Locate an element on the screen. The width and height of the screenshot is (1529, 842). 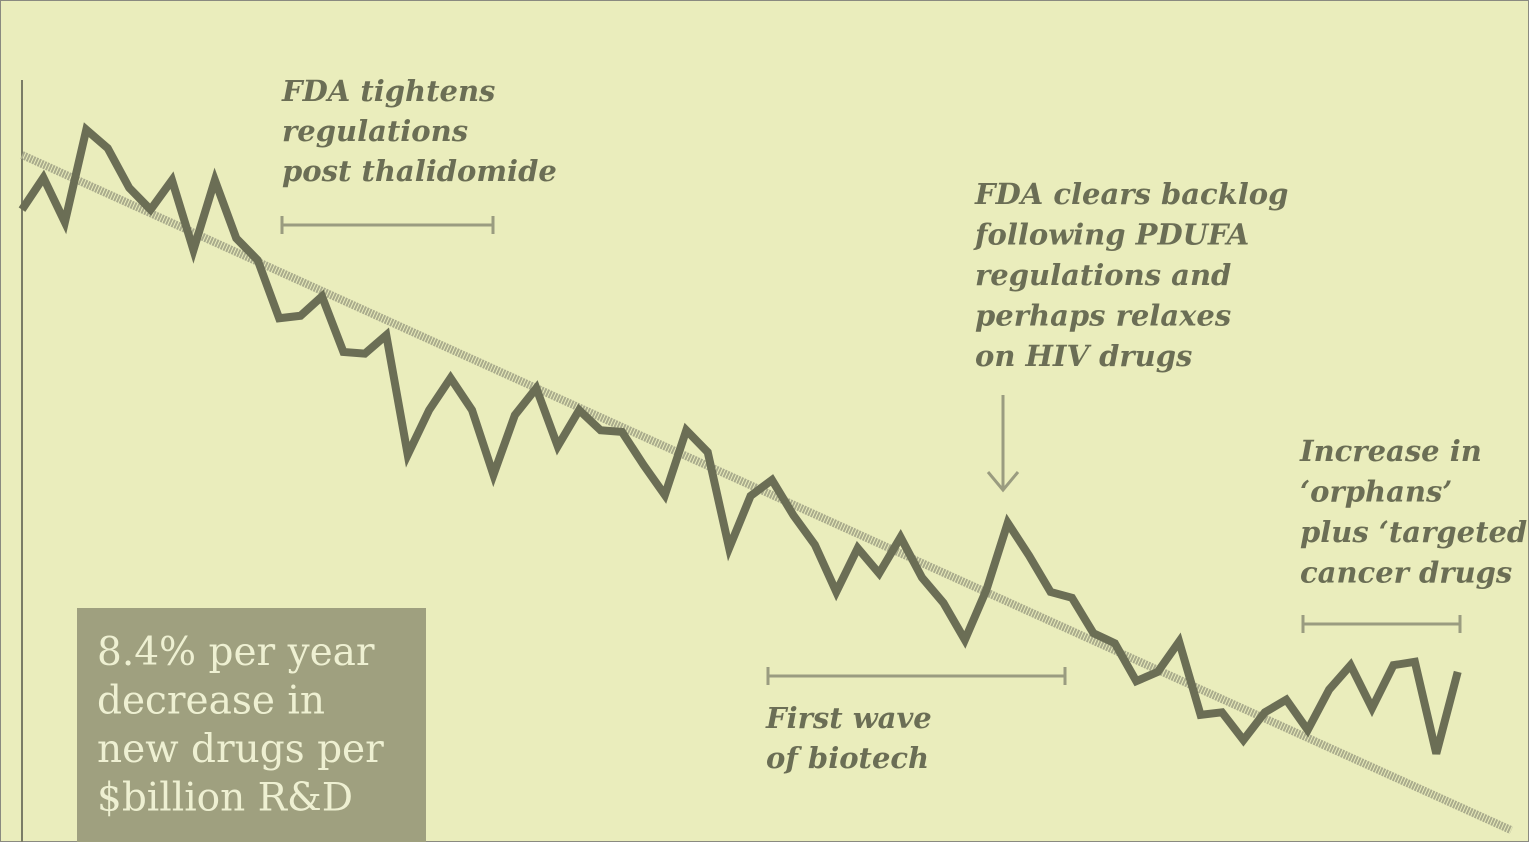
callout-text: $billion R&D is located at coordinates (225, 798).